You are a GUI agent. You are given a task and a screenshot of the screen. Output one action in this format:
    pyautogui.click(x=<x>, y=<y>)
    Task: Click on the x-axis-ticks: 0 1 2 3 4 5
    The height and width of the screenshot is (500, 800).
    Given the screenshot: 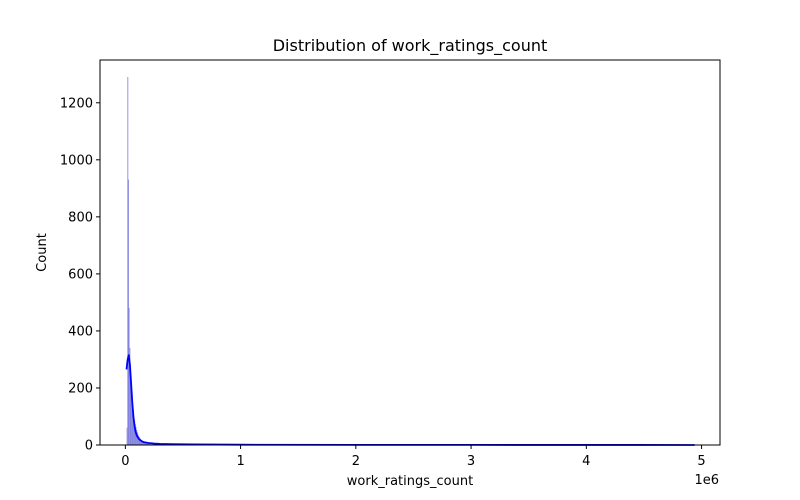 What is the action you would take?
    pyautogui.click(x=413, y=457)
    